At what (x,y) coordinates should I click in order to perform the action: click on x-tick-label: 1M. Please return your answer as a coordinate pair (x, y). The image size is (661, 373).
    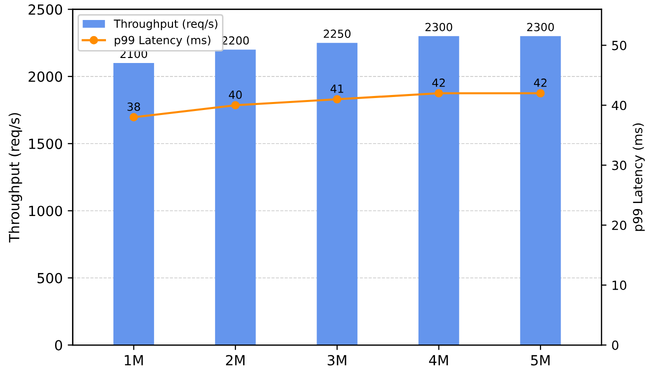
    Looking at the image, I should click on (133, 360).